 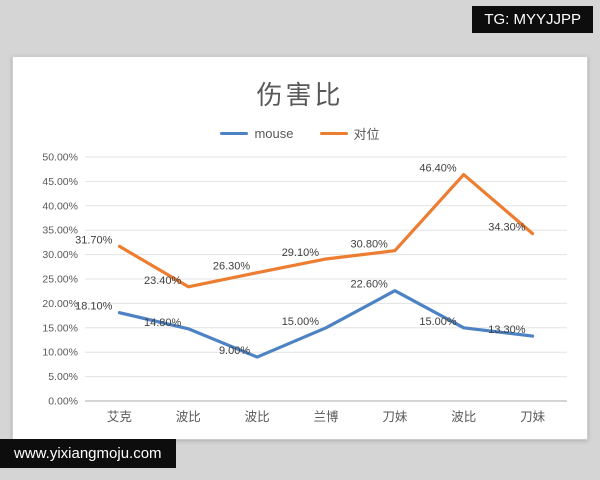 I want to click on svg-text: 18.10%, so click(x=94, y=307).